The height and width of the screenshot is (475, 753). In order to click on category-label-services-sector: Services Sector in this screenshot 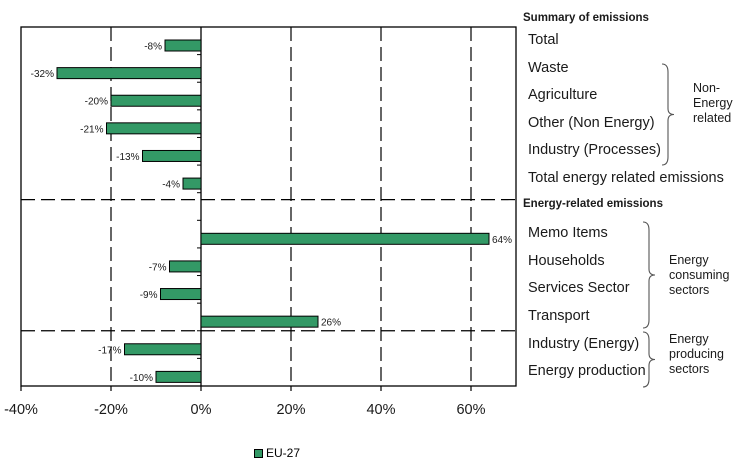, I will do `click(579, 288)`.